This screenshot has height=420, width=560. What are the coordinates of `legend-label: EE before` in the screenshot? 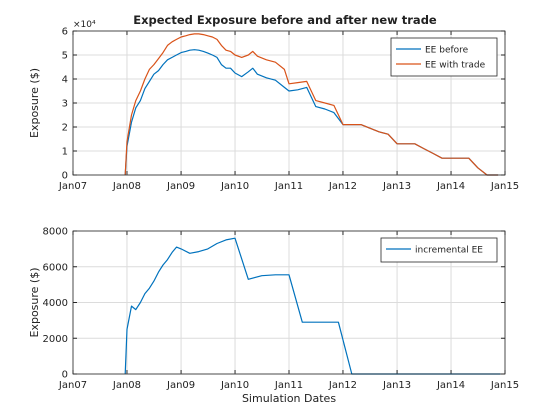 It's located at (447, 51).